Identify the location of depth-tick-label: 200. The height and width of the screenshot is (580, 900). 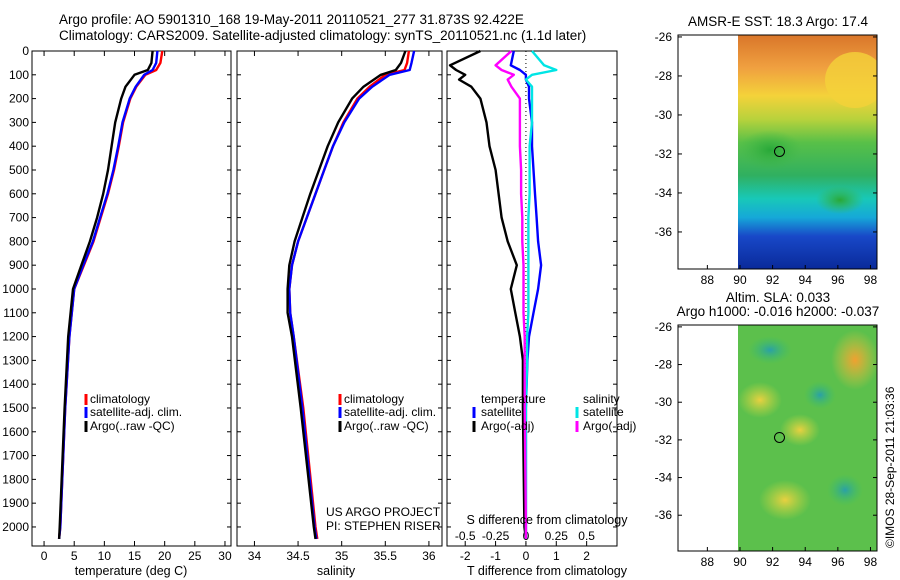
(19, 99).